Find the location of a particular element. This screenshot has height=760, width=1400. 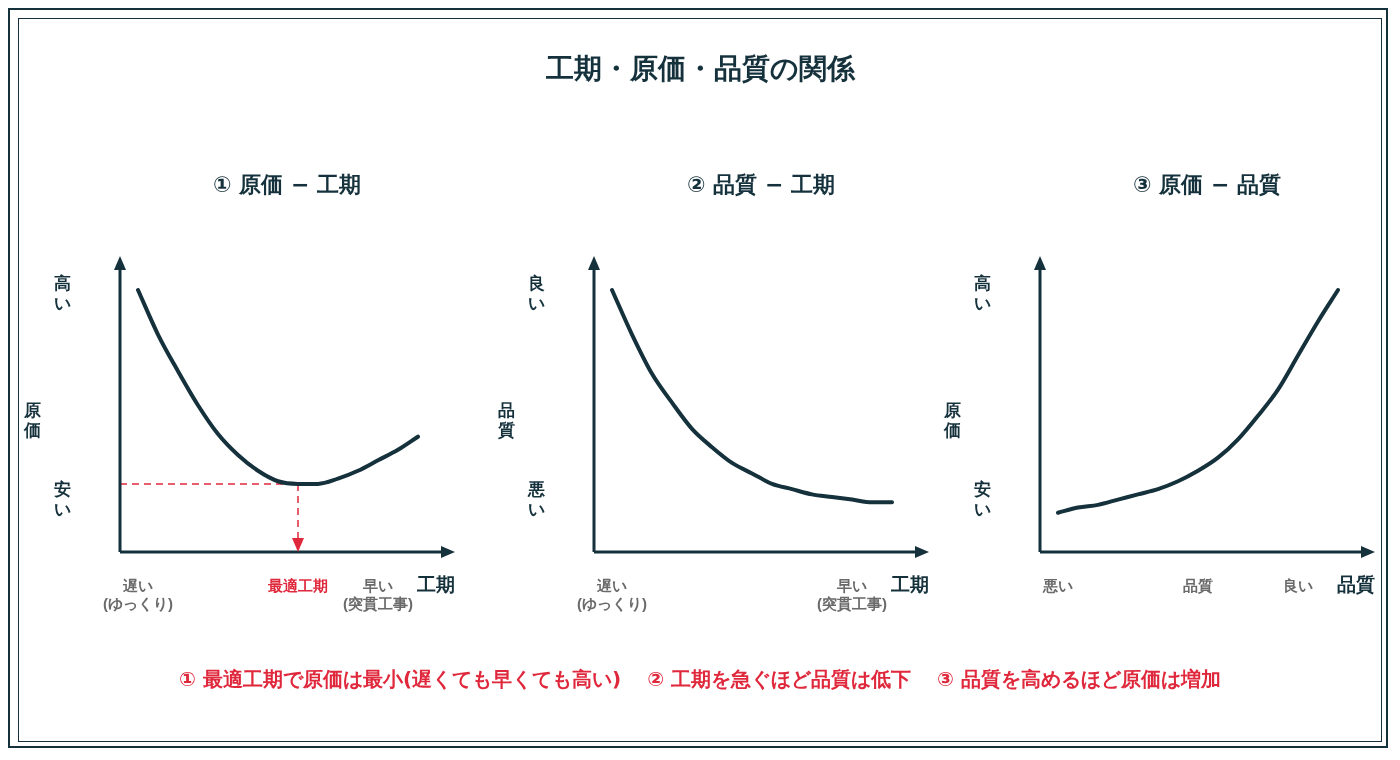

x-tick-label: 品質 is located at coordinates (1198, 586).